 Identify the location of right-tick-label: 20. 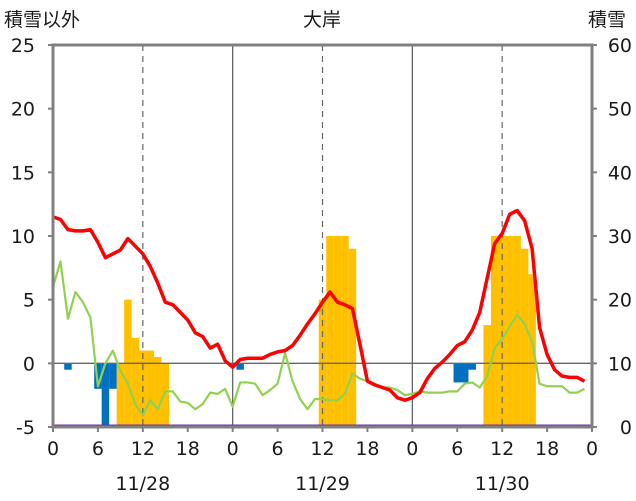
(620, 301).